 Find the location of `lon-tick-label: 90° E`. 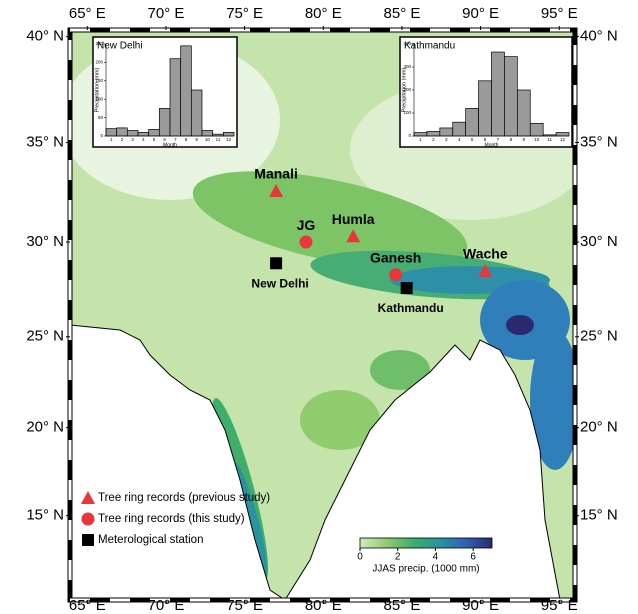

lon-tick-label: 90° E is located at coordinates (480, 605).